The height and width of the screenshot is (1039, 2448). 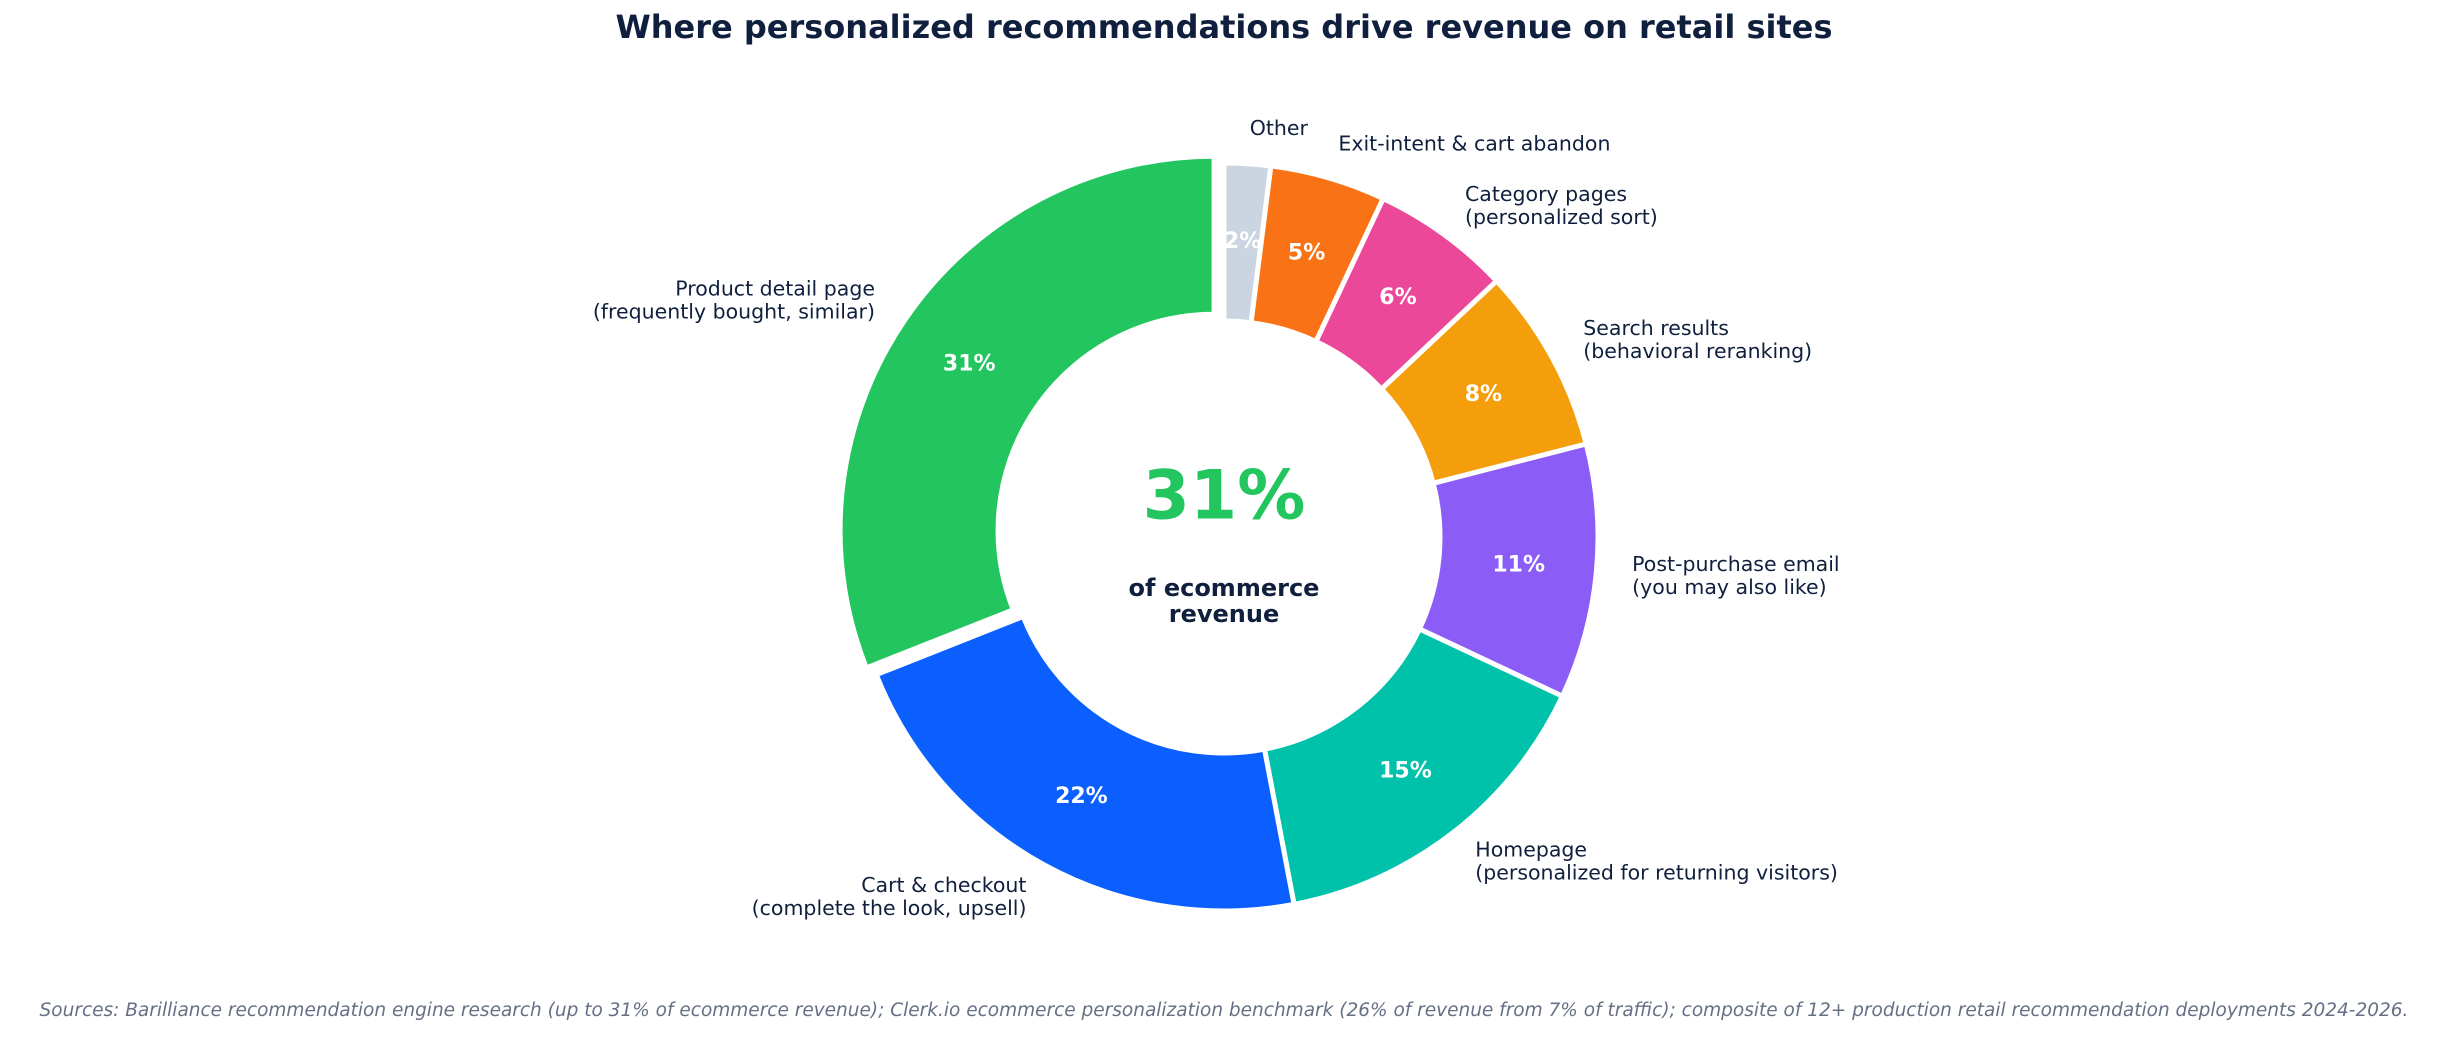 I want to click on category-label-other: Other, so click(x=1279, y=128).